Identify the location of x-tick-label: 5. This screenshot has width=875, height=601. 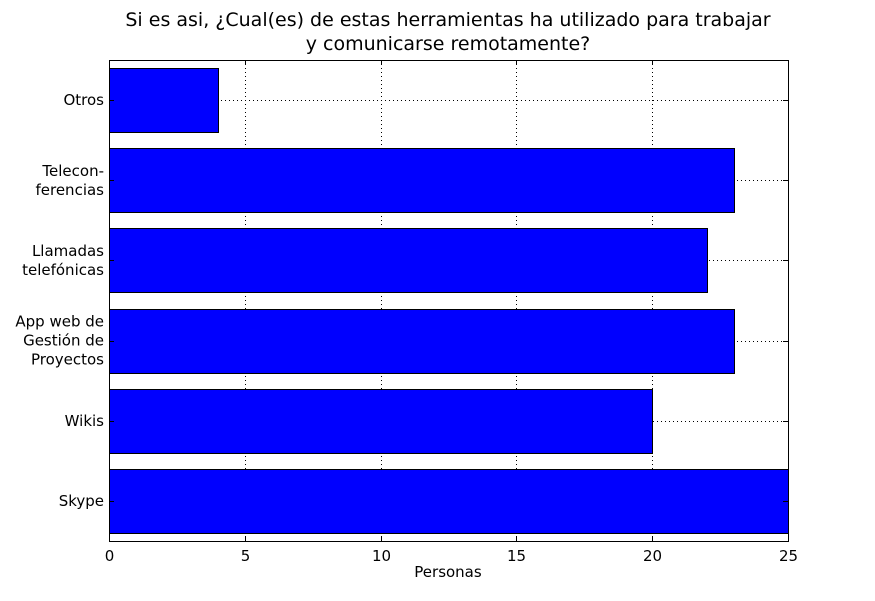
(246, 556).